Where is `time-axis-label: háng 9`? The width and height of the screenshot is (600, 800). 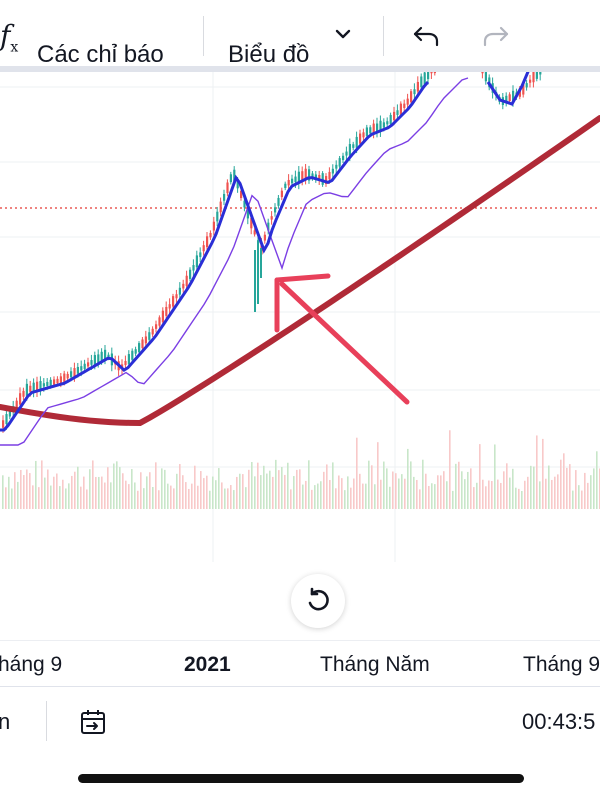 time-axis-label: háng 9 is located at coordinates (31, 664).